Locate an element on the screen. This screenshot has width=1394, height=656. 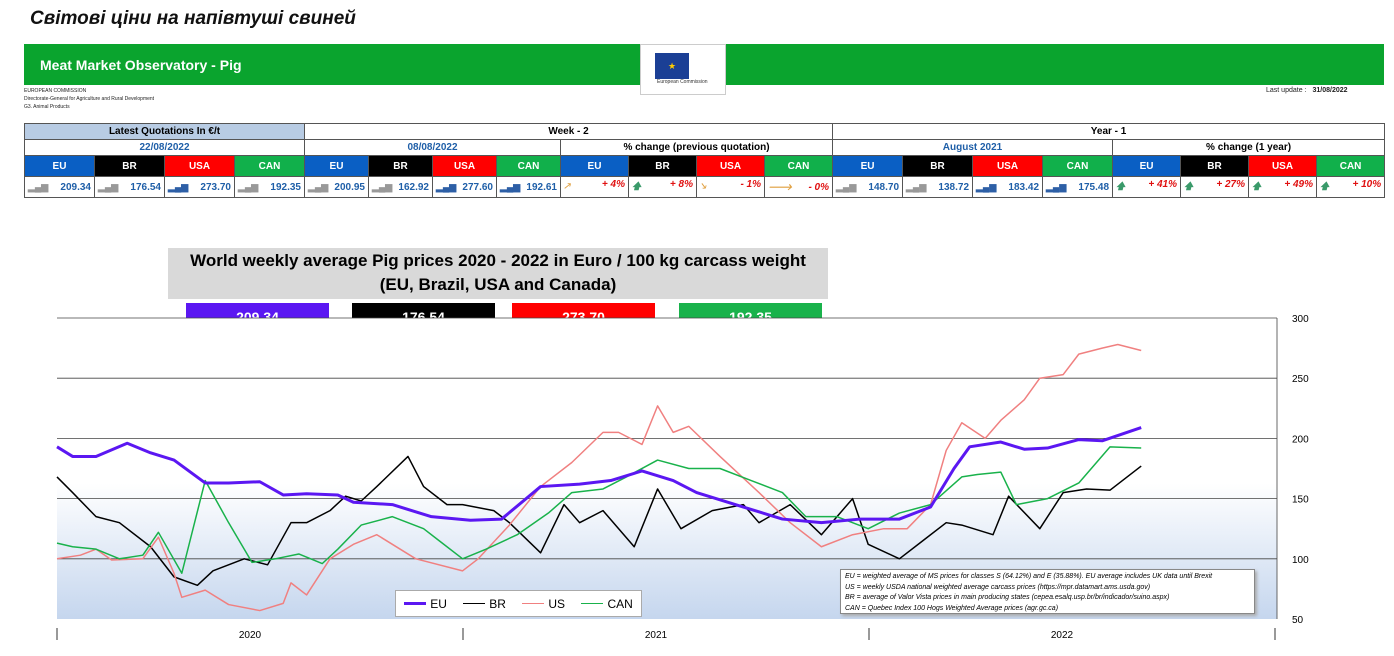
year-usa: ▂▄▆ 183.42 is located at coordinates (1008, 187).